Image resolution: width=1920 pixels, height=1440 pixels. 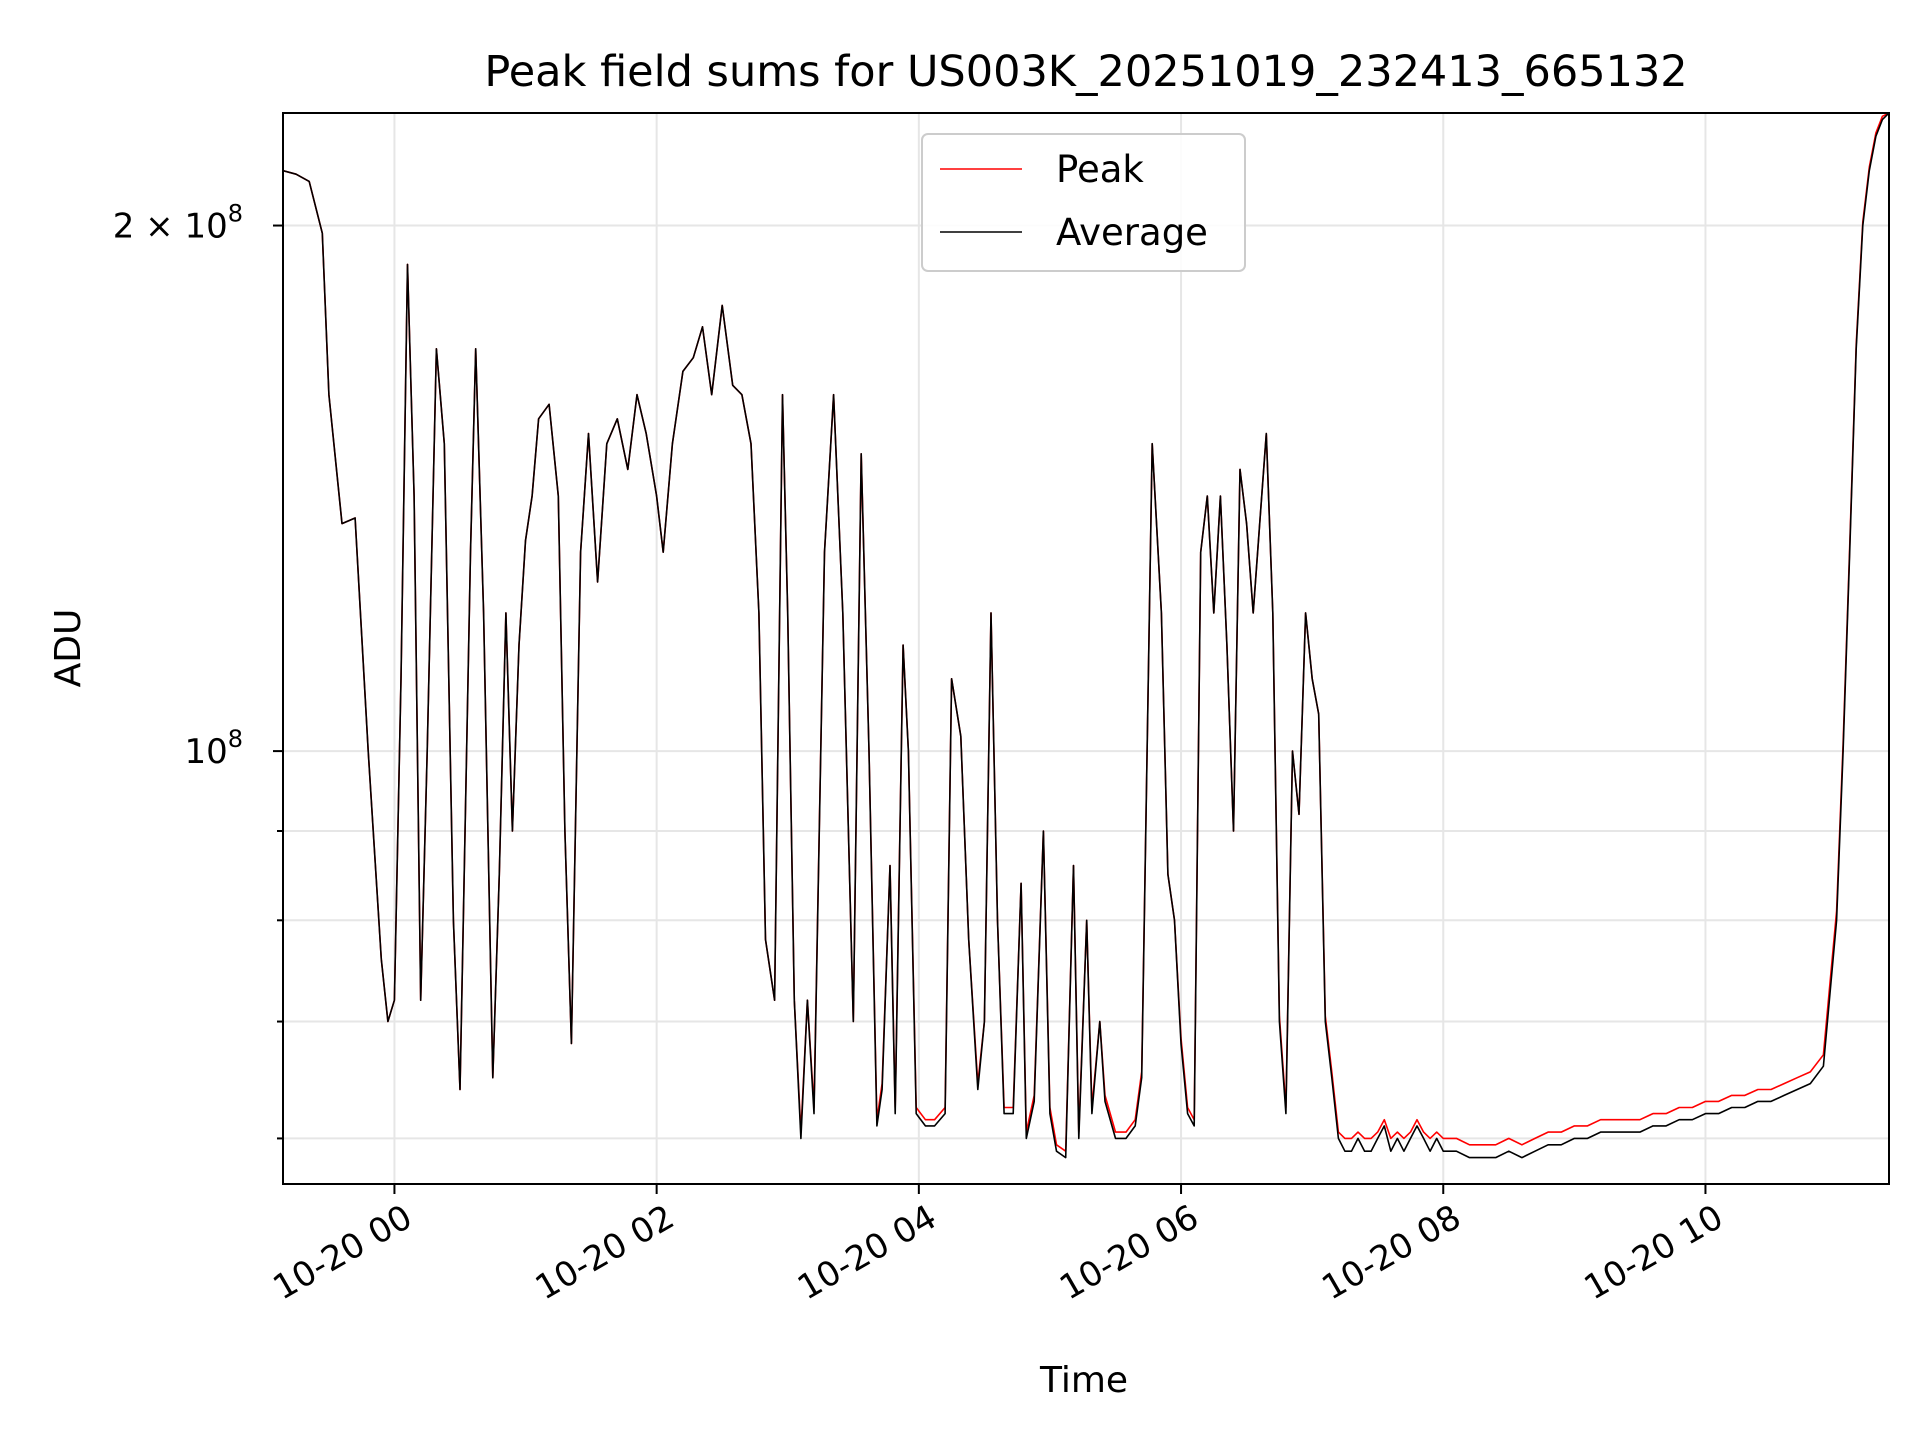 I want to click on y-tick-label: 2 × 108, so click(x=178, y=223).